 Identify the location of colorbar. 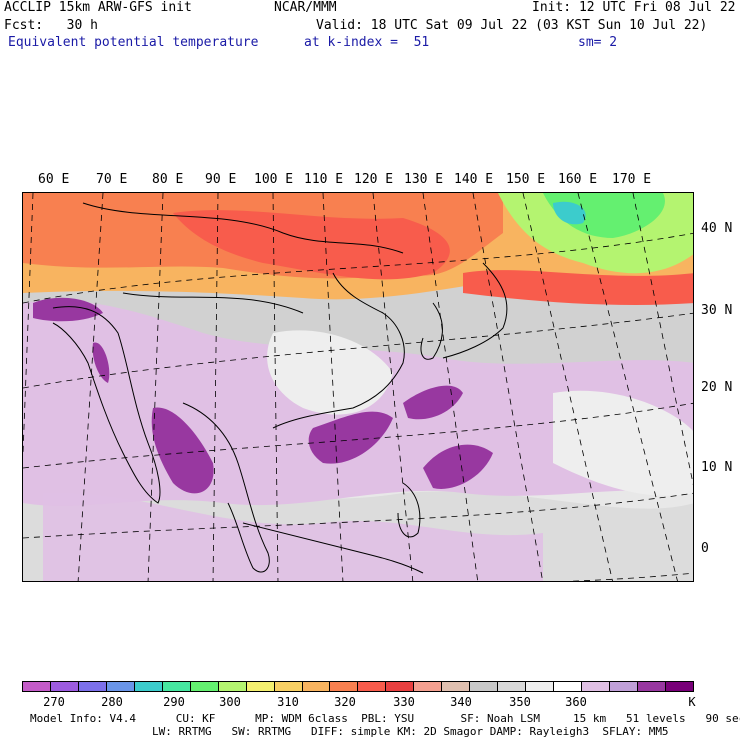
(358, 686).